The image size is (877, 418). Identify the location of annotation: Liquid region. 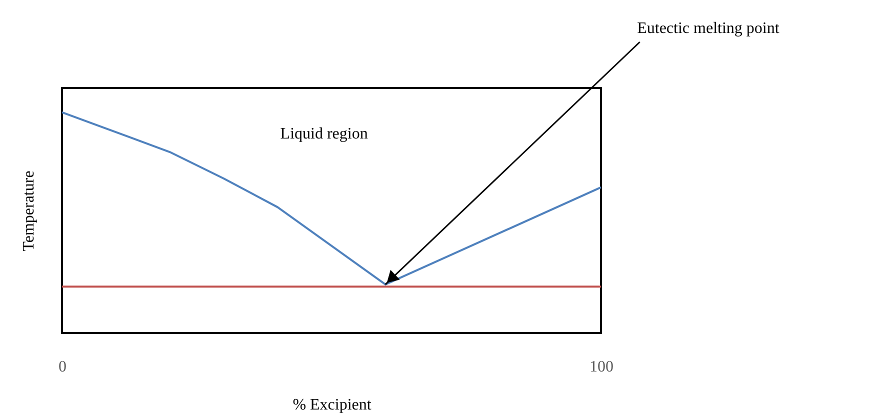
(324, 133).